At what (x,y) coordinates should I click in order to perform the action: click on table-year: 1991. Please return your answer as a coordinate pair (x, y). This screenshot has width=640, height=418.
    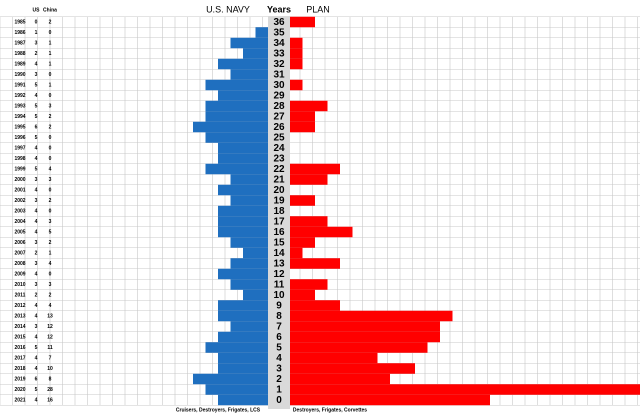
    Looking at the image, I should click on (19, 85).